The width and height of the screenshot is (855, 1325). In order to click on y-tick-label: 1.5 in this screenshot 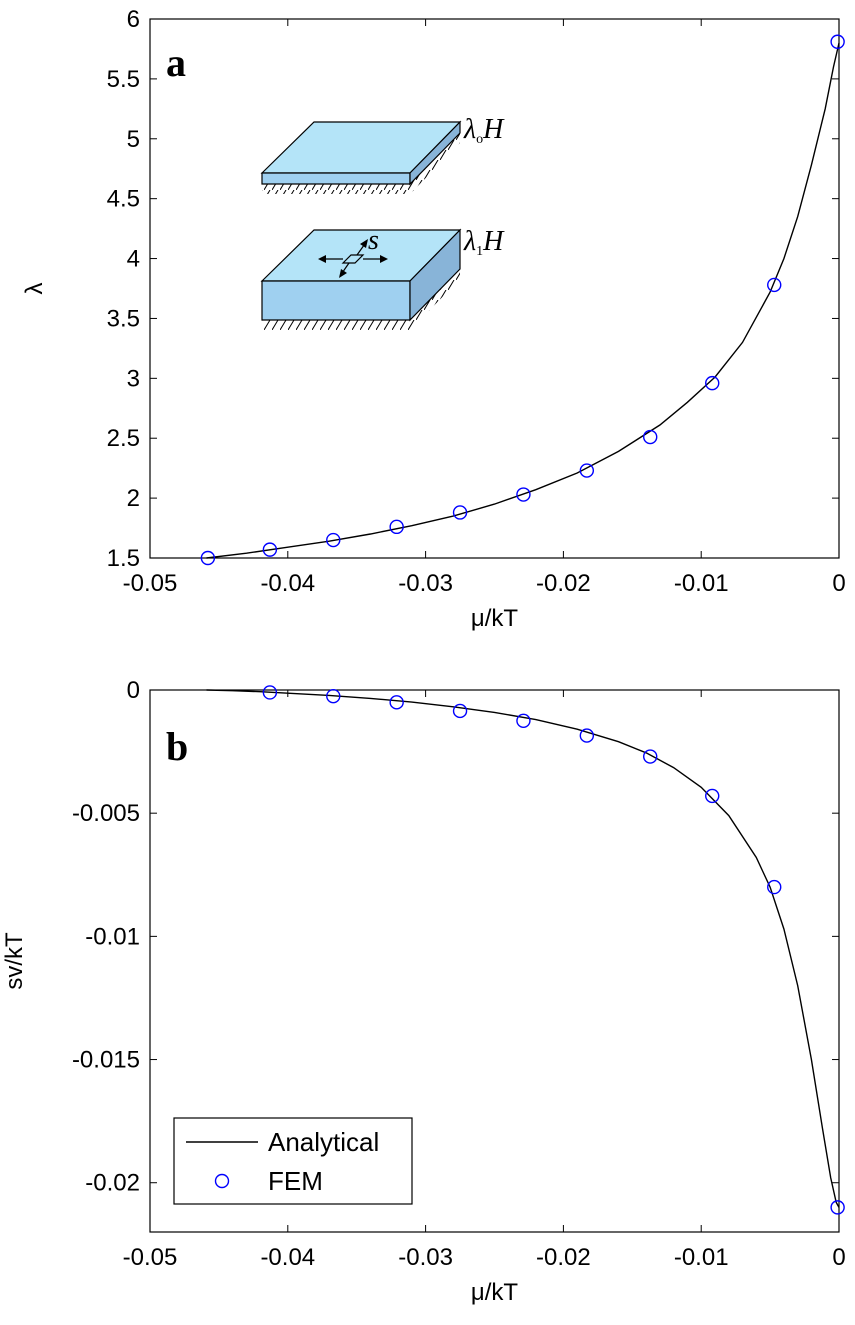, I will do `click(123, 558)`.